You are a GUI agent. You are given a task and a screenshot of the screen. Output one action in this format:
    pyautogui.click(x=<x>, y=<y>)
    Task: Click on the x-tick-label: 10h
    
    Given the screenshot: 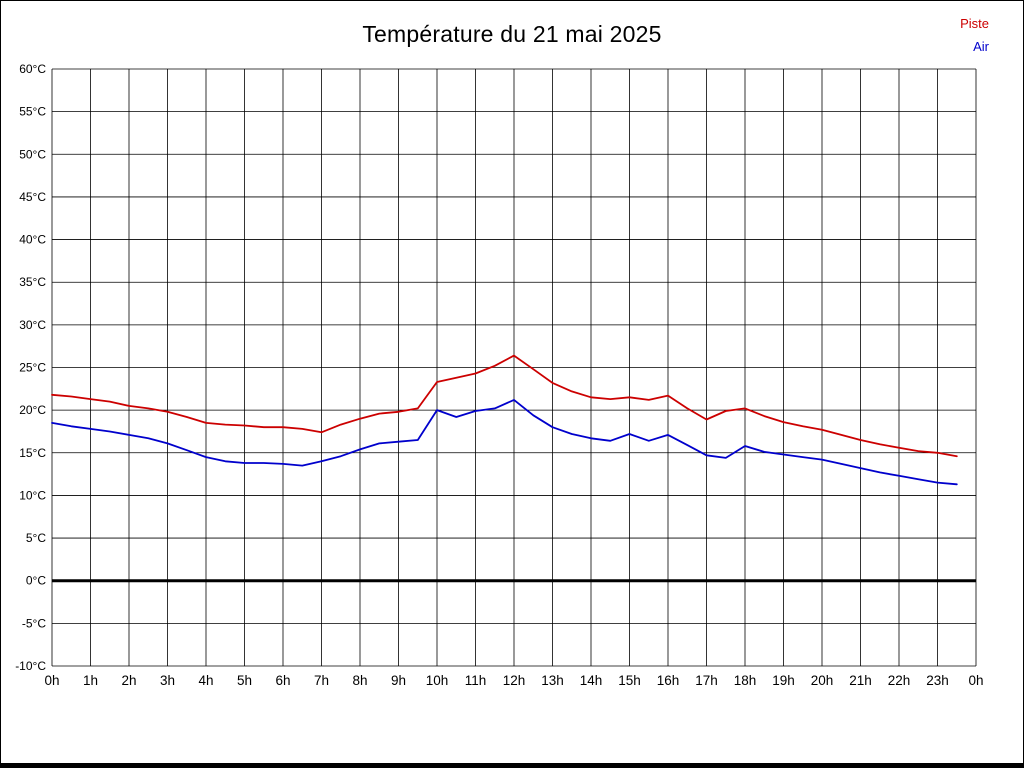 What is the action you would take?
    pyautogui.click(x=437, y=680)
    